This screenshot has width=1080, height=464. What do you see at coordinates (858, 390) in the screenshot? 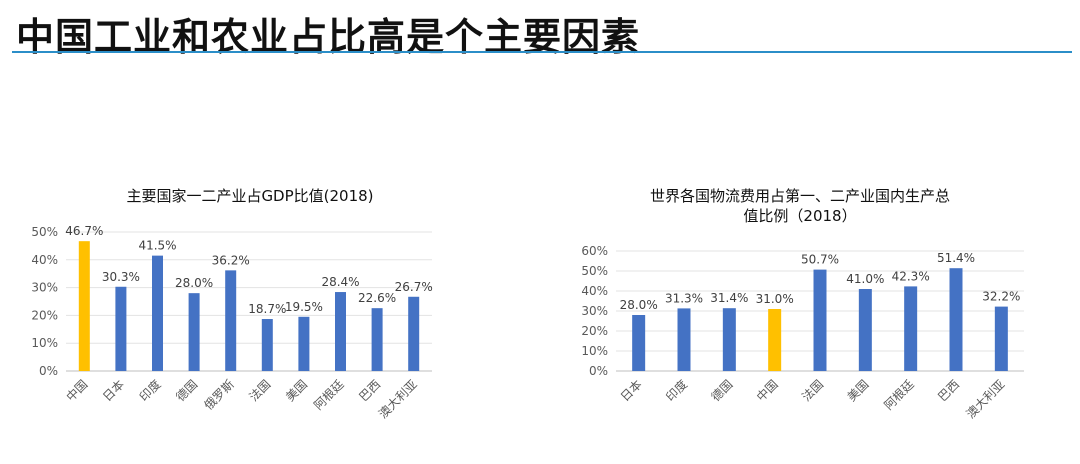
I see `x-tick-label: 美国` at bounding box center [858, 390].